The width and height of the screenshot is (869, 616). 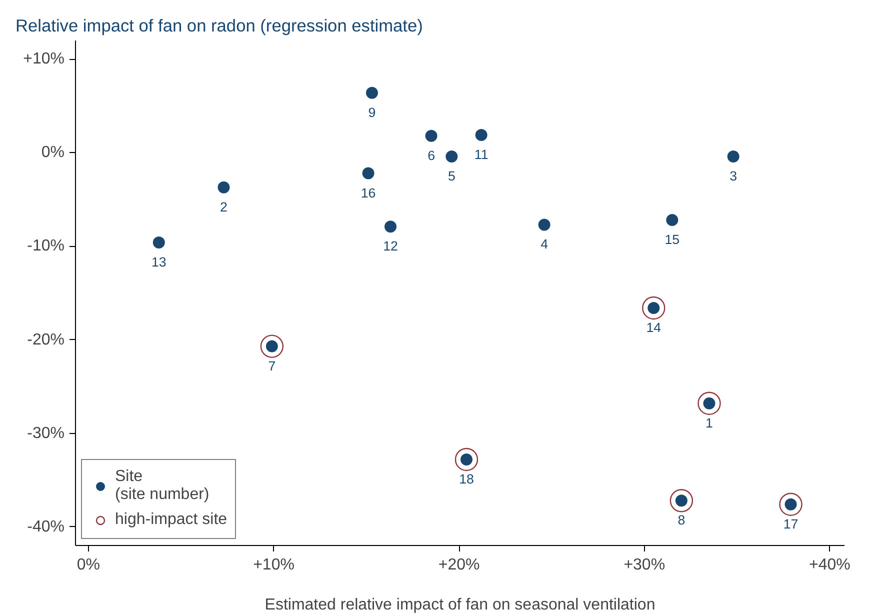 What do you see at coordinates (273, 565) in the screenshot?
I see `x-tick-label: +10%` at bounding box center [273, 565].